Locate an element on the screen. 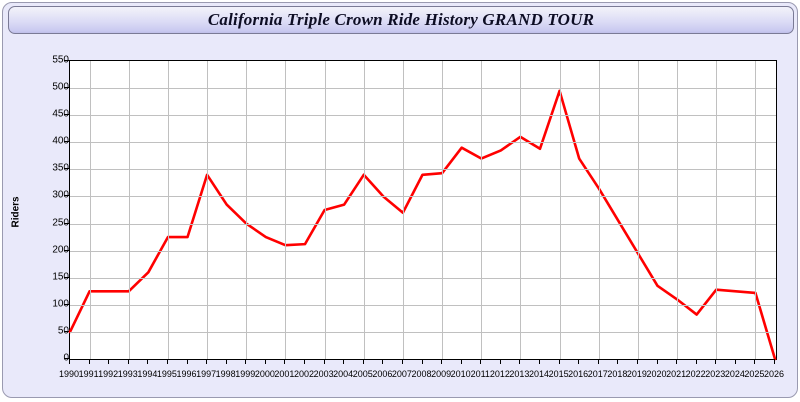 The image size is (800, 402). x-axis-tick-label: 2025 is located at coordinates (754, 374).